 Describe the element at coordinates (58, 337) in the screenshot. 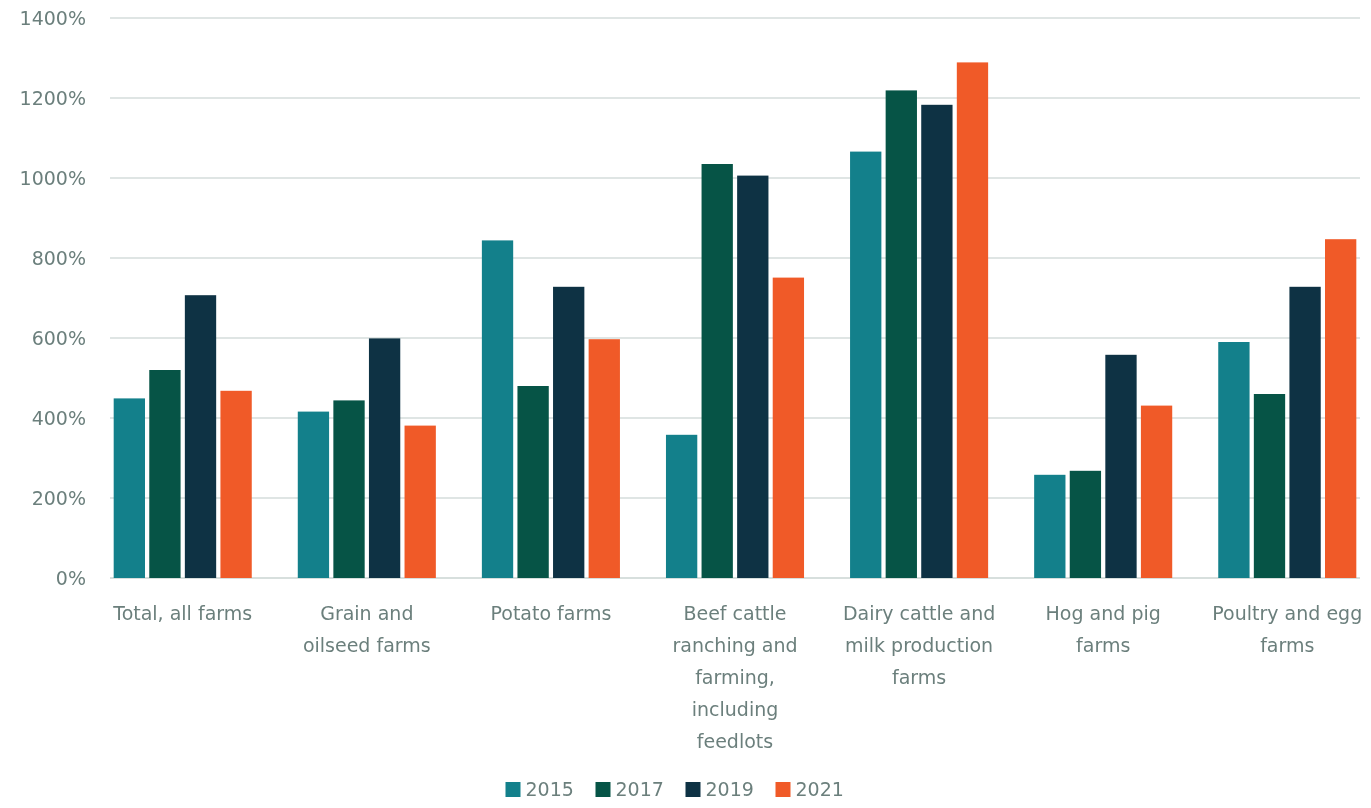

I see `y-tick-label: 600%` at that location.